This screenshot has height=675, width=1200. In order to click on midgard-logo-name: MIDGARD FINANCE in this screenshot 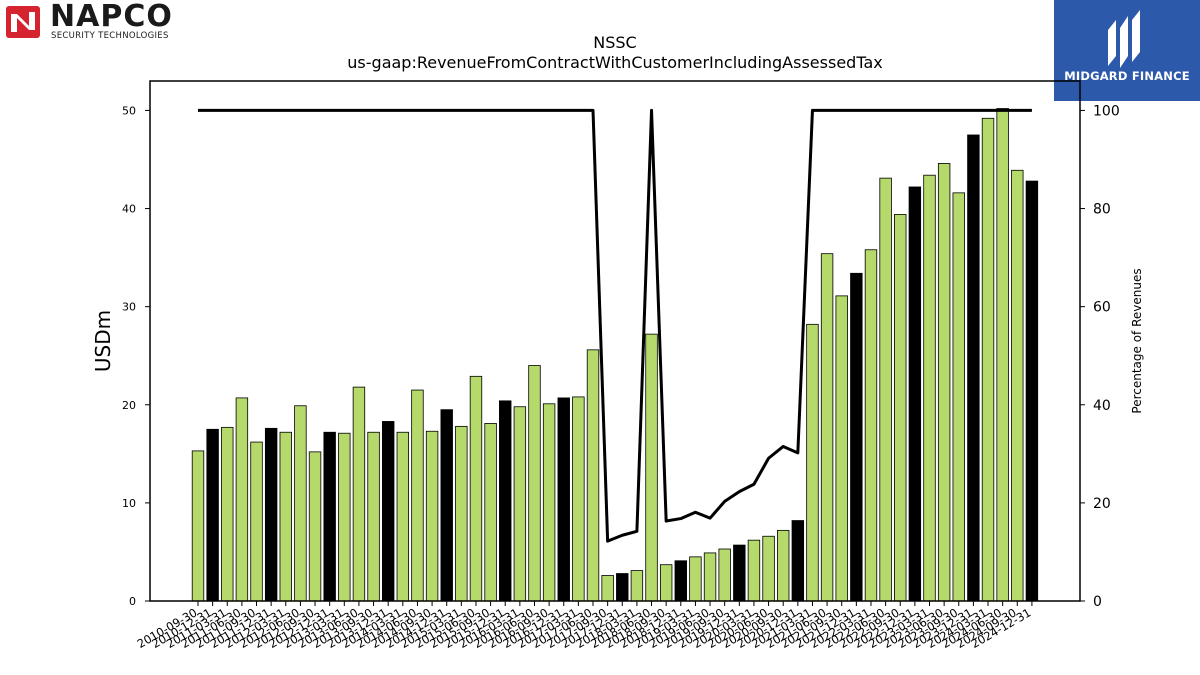, I will do `click(1127, 76)`.